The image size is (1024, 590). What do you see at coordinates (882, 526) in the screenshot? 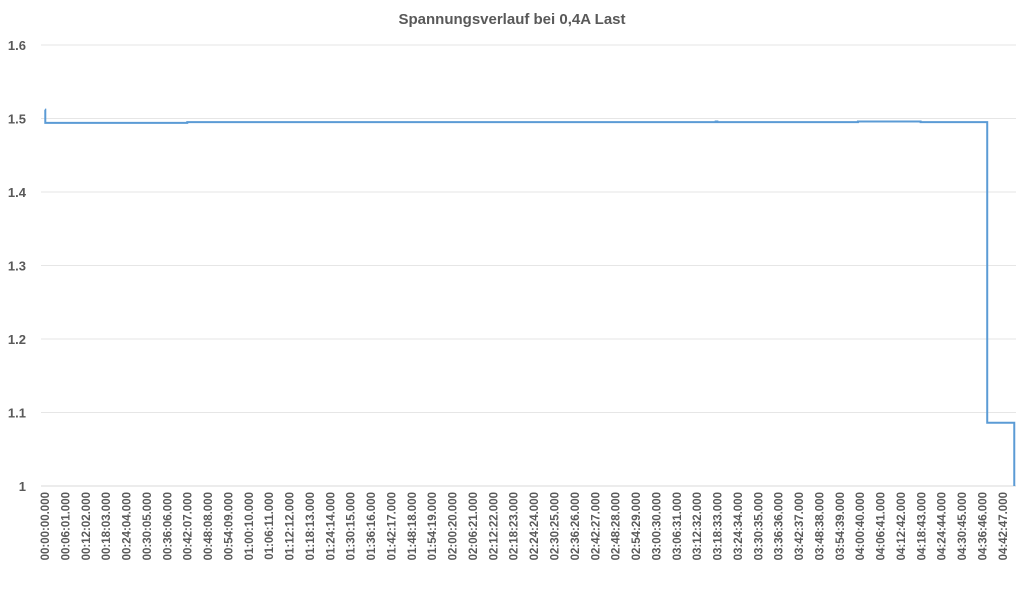
I see `x-tick-label: 04:06:41.000` at bounding box center [882, 526].